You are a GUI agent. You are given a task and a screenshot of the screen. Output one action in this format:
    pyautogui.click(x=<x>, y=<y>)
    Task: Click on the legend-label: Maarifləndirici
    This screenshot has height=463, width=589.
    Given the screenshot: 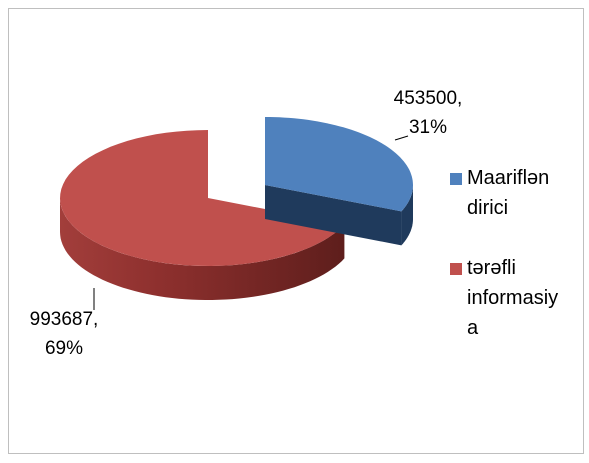 What is the action you would take?
    pyautogui.click(x=508, y=193)
    